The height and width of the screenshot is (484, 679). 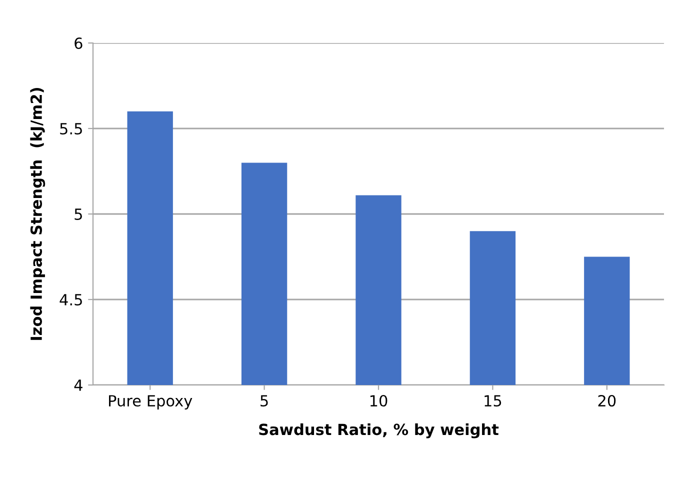 What do you see at coordinates (71, 129) in the screenshot?
I see `y-tick-label: 5.5` at bounding box center [71, 129].